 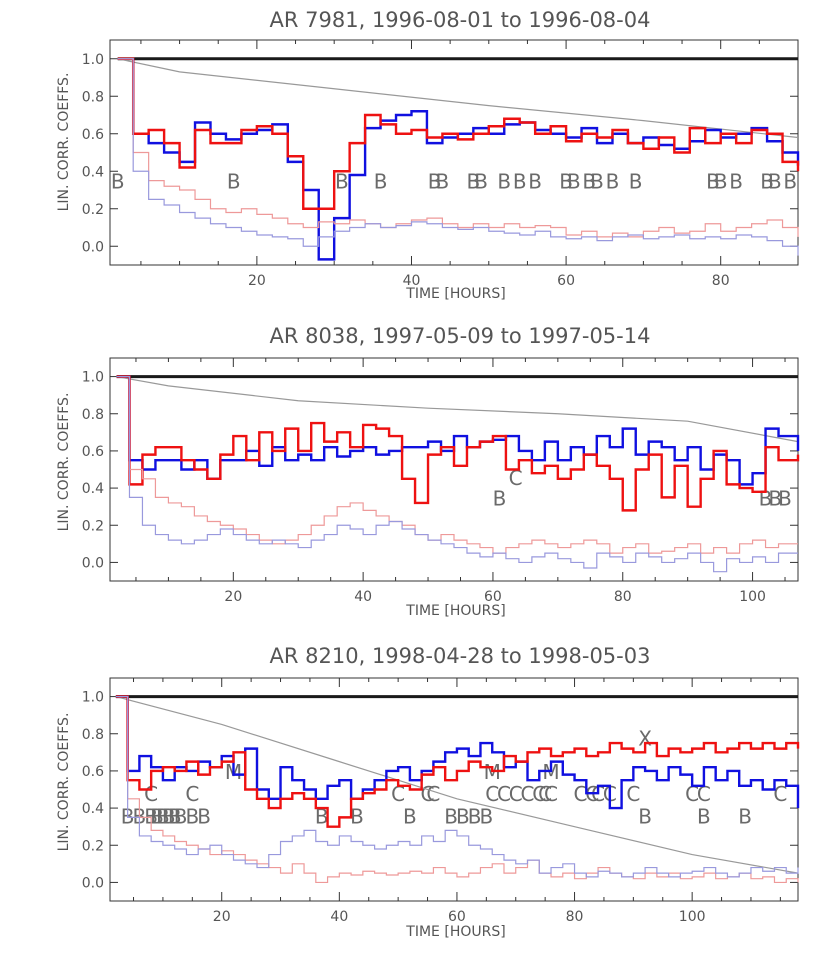 What do you see at coordinates (460, 656) in the screenshot?
I see `panel-3-title: AR 8210, 1998-04-28 to 1998-05-03` at bounding box center [460, 656].